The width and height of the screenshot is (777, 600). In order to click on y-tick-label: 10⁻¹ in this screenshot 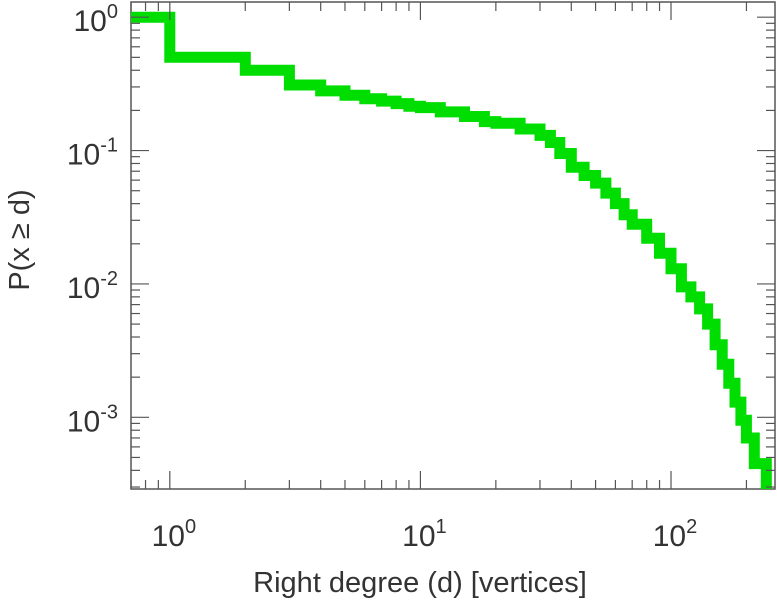, I will do `click(92, 153)`.